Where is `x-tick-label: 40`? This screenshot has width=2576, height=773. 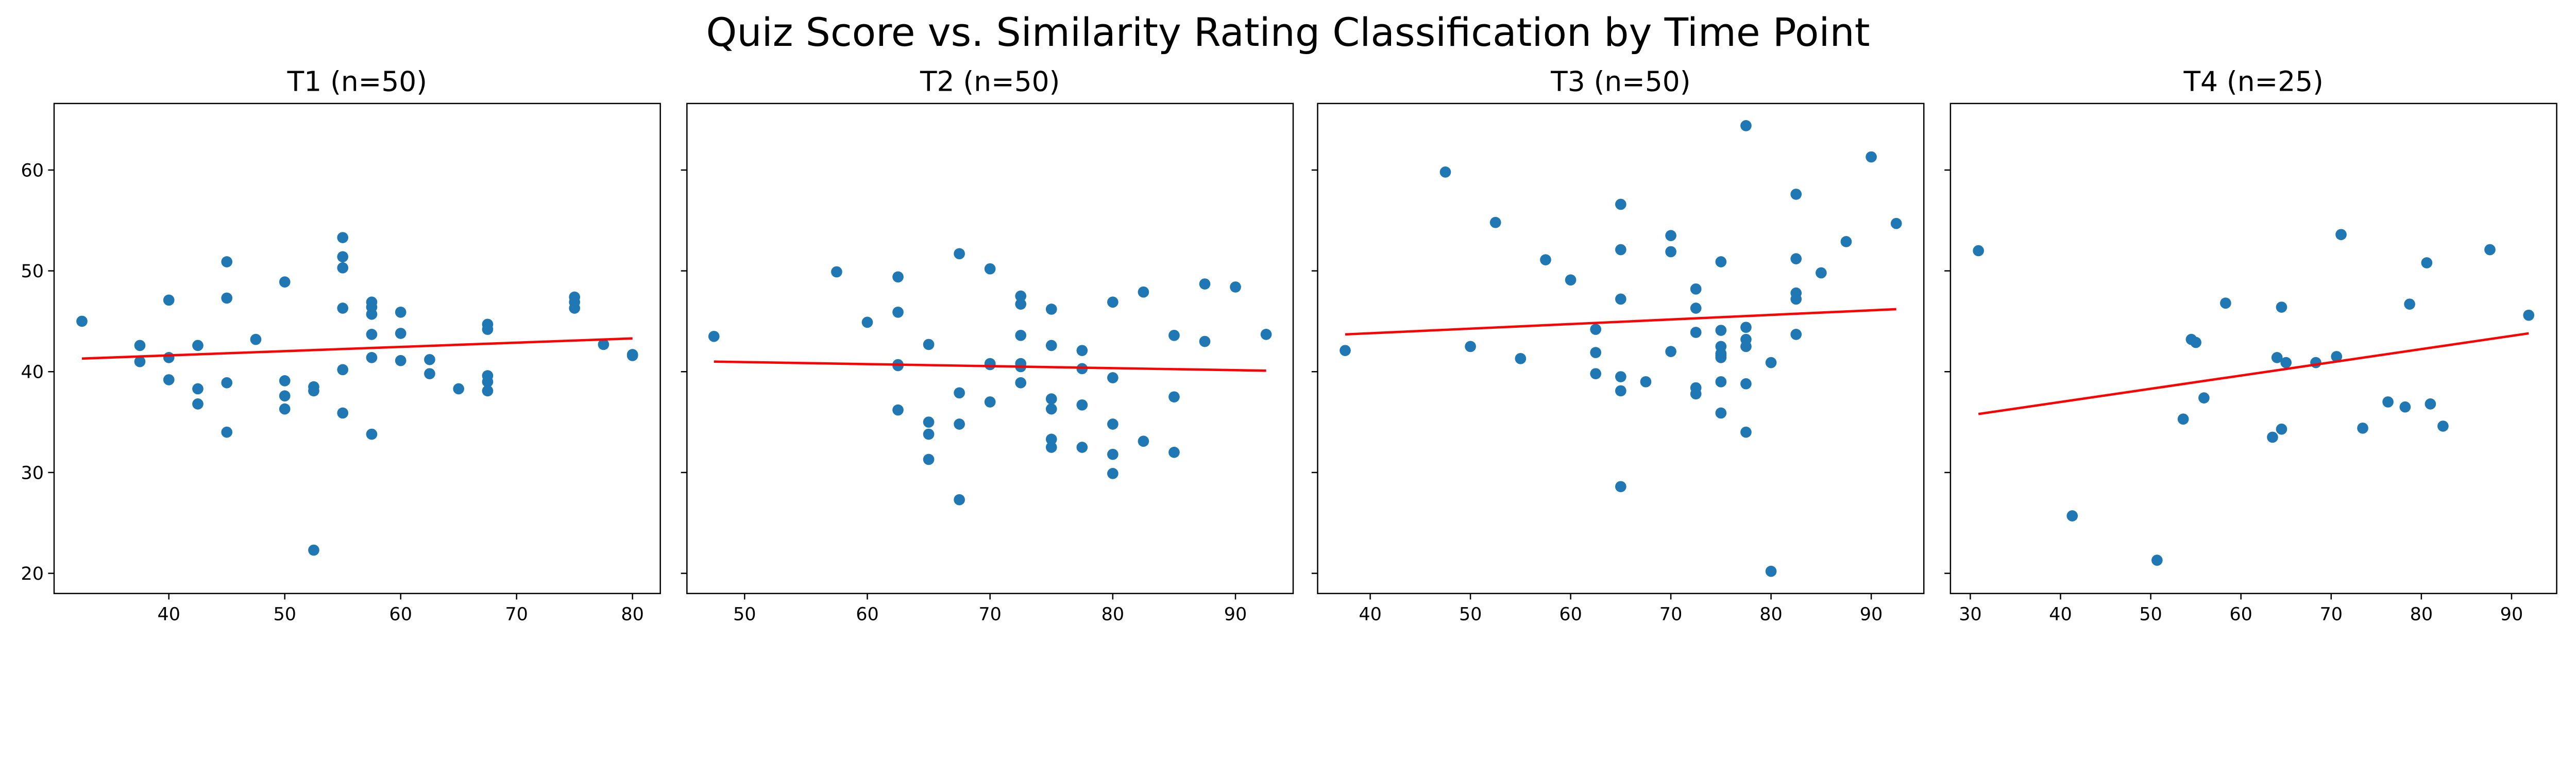
x-tick-label: 40 is located at coordinates (168, 614).